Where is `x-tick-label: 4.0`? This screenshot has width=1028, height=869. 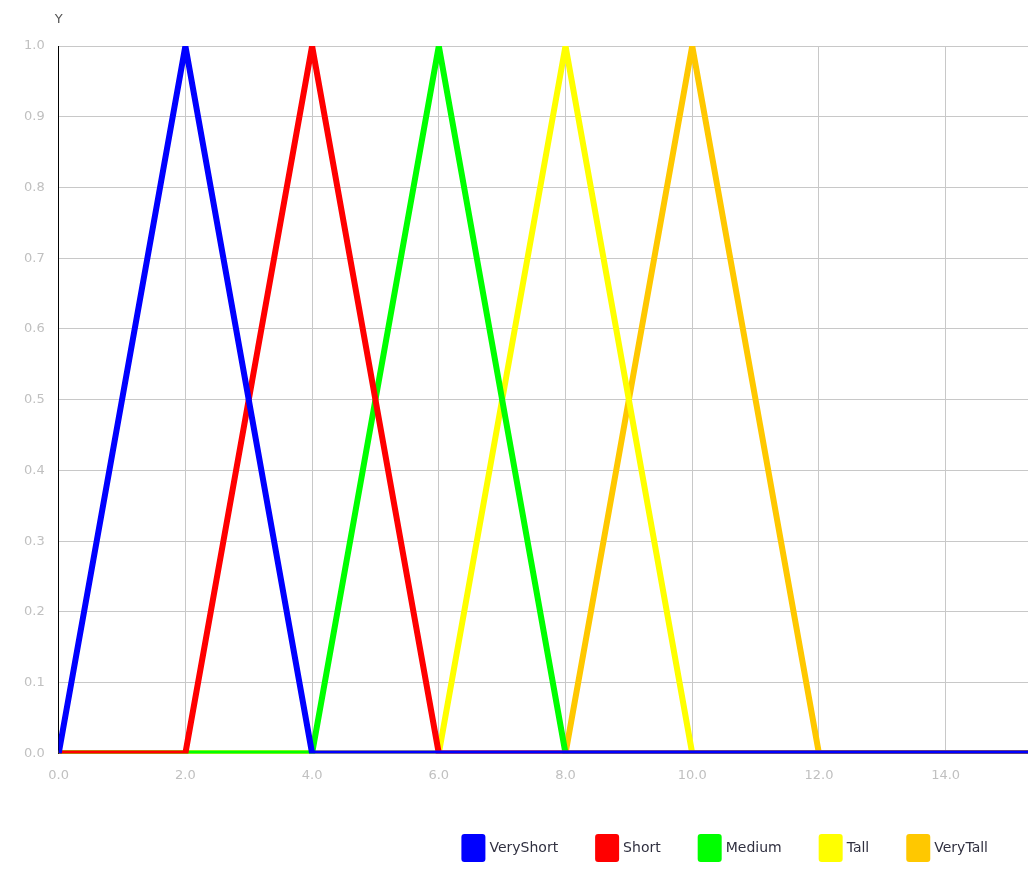
x-tick-label: 4.0 is located at coordinates (312, 774).